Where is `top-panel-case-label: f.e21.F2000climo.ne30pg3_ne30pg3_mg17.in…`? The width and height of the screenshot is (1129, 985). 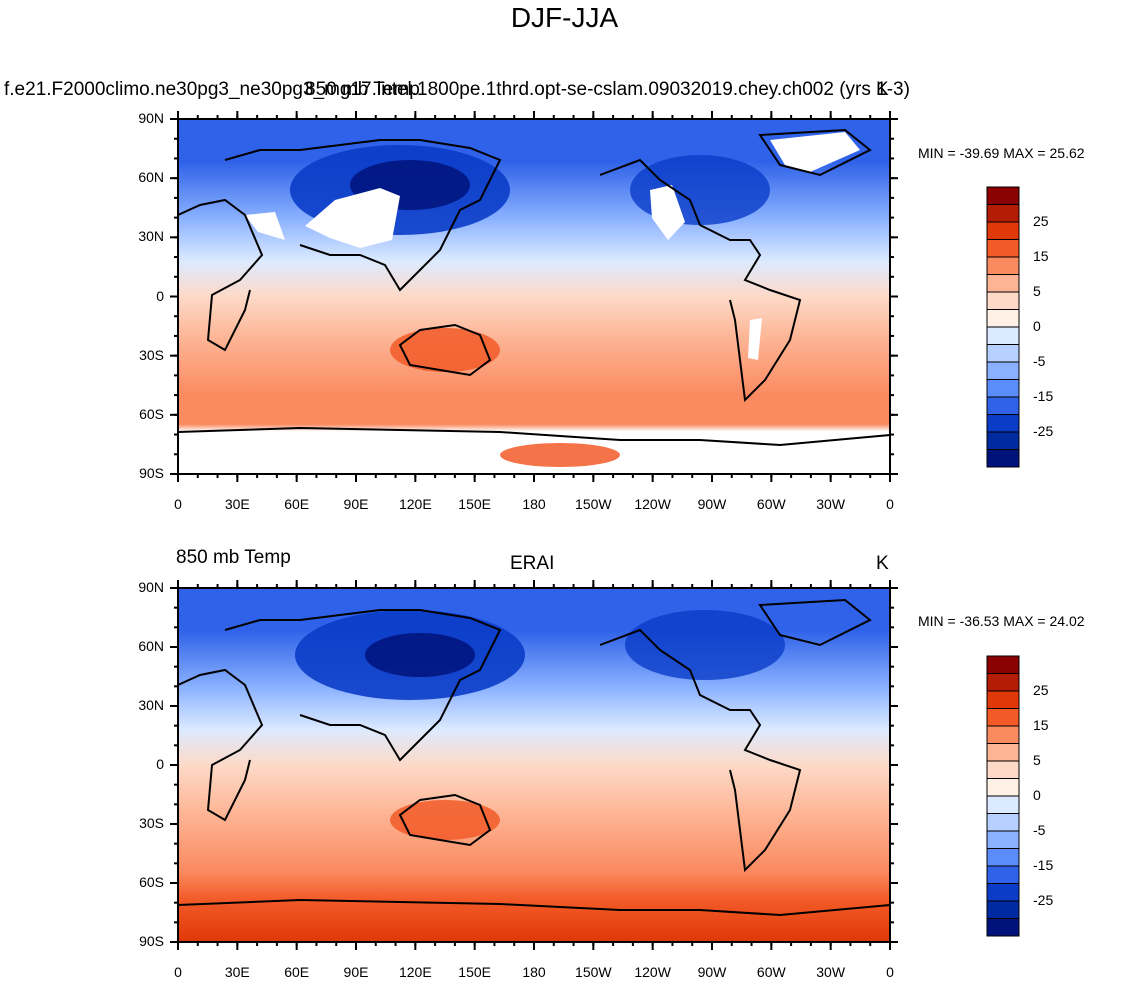 top-panel-case-label: f.e21.F2000climo.ne30pg3_ne30pg3_mg17.in… is located at coordinates (457, 89).